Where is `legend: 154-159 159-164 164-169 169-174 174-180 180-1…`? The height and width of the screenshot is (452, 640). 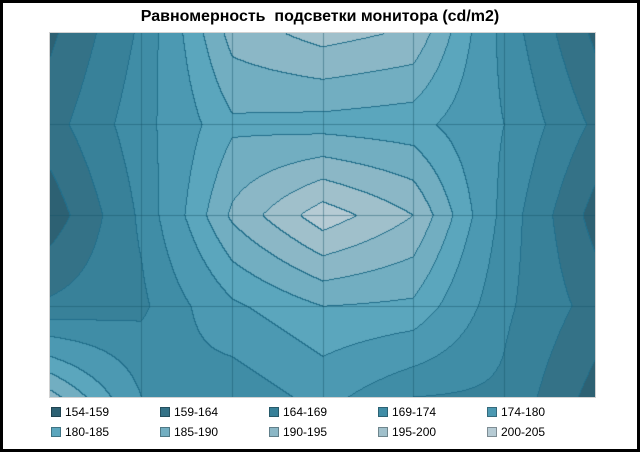
legend: 154-159 159-164 164-169 169-174 174-180 180-1… is located at coordinates (323, 422).